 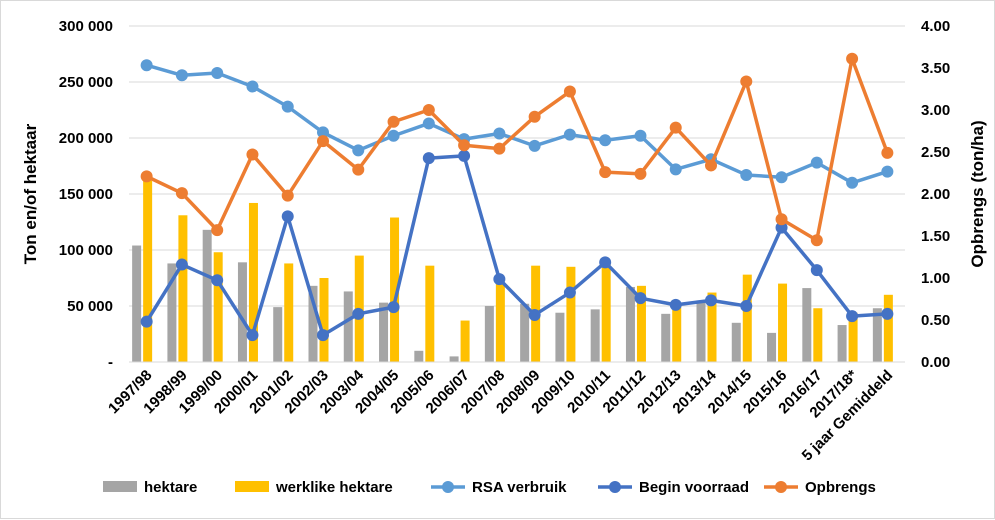 I want to click on legend-swatch-hektare, so click(x=120, y=486).